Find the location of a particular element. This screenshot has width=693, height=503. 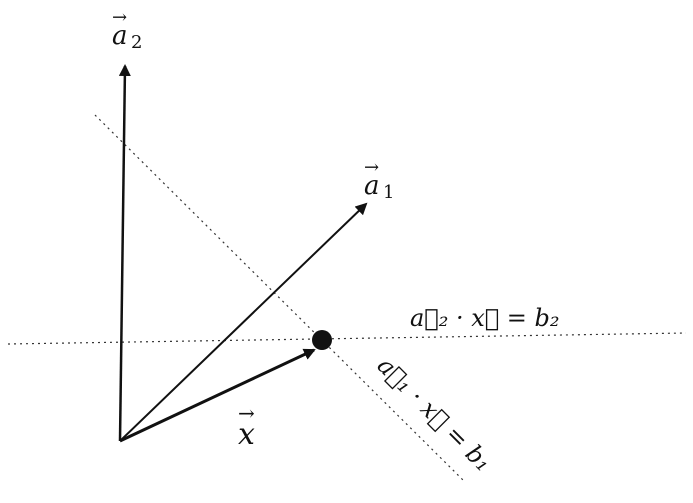

vector-a2-arrow is located at coordinates (124, 253).